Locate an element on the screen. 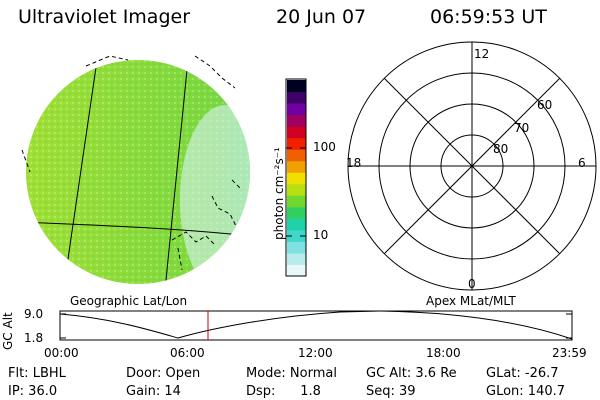 This screenshot has width=600, height=400. time-tick-0600: 06:00 is located at coordinates (187, 353).